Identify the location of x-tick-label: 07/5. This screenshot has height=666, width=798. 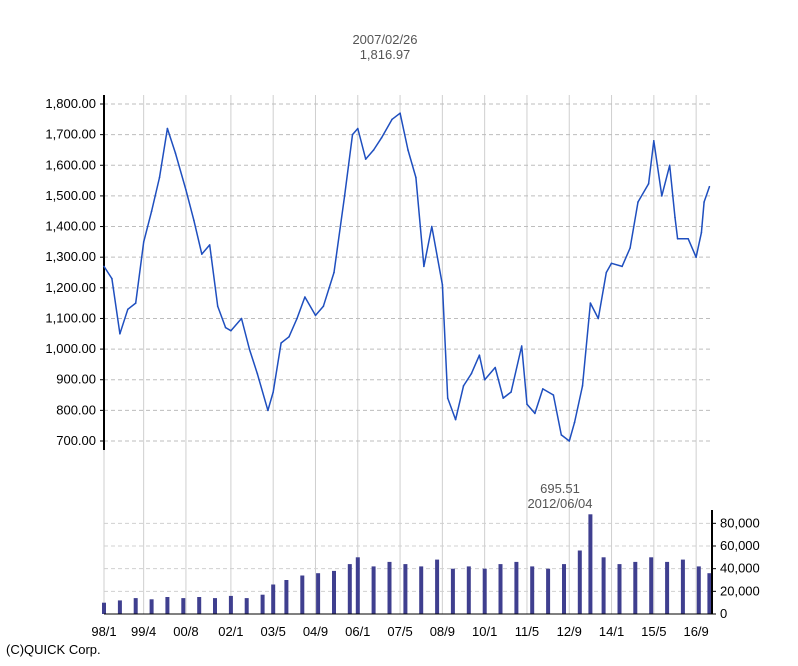
(399, 631).